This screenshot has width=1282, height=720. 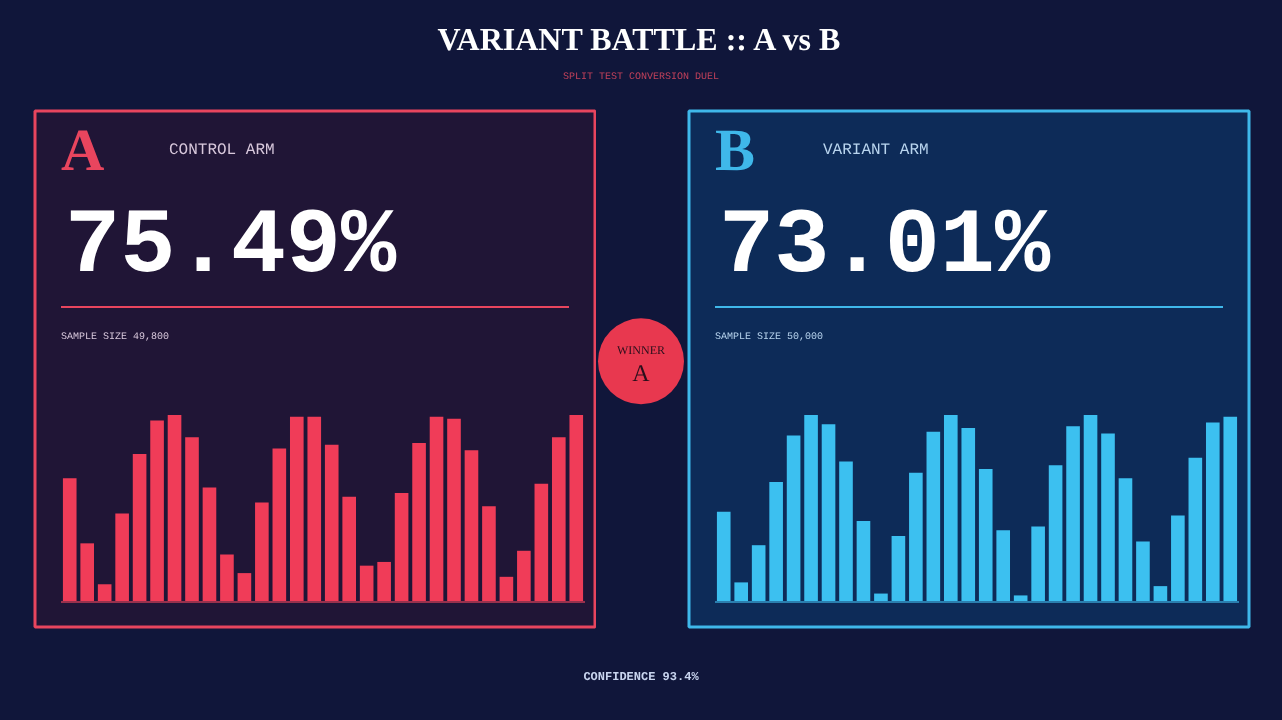 I want to click on text: VARIANT BATTLE :: A vs B, so click(x=639, y=41).